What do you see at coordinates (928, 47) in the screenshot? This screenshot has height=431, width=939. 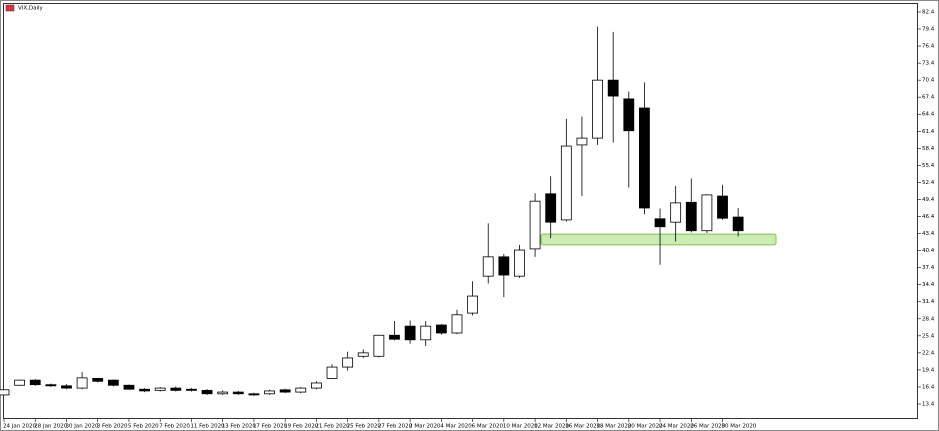 I see `y-tick-label: 76.4` at bounding box center [928, 47].